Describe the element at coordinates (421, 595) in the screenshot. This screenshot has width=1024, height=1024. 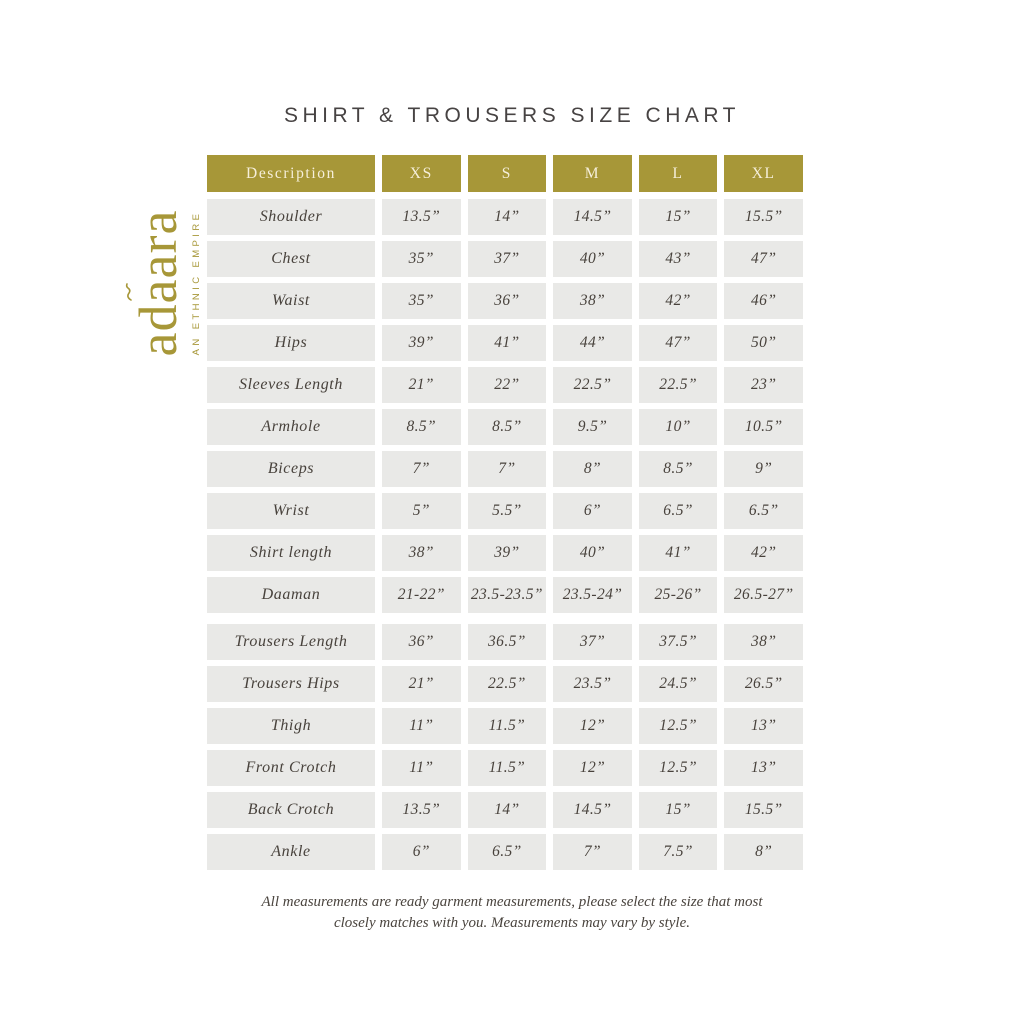
I see `measurement-value: 21-22”` at that location.